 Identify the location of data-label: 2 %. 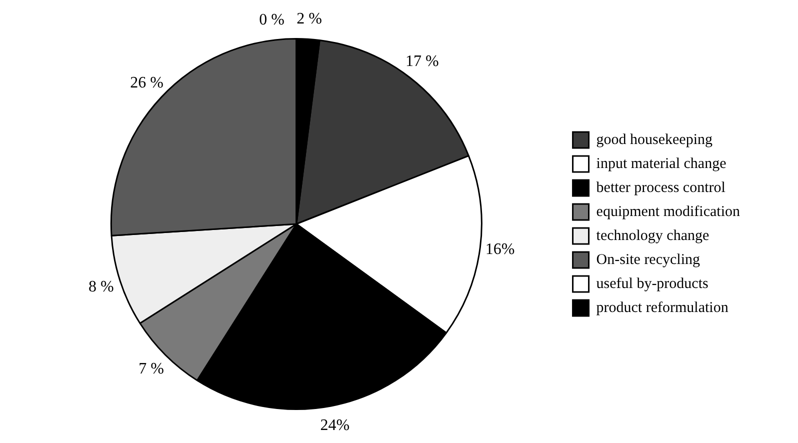
(309, 19).